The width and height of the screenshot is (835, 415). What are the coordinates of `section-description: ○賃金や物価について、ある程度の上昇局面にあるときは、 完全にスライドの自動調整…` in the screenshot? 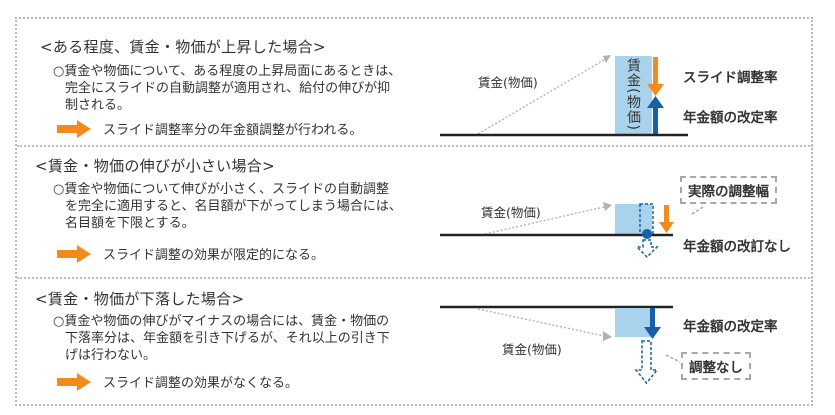 It's located at (227, 88).